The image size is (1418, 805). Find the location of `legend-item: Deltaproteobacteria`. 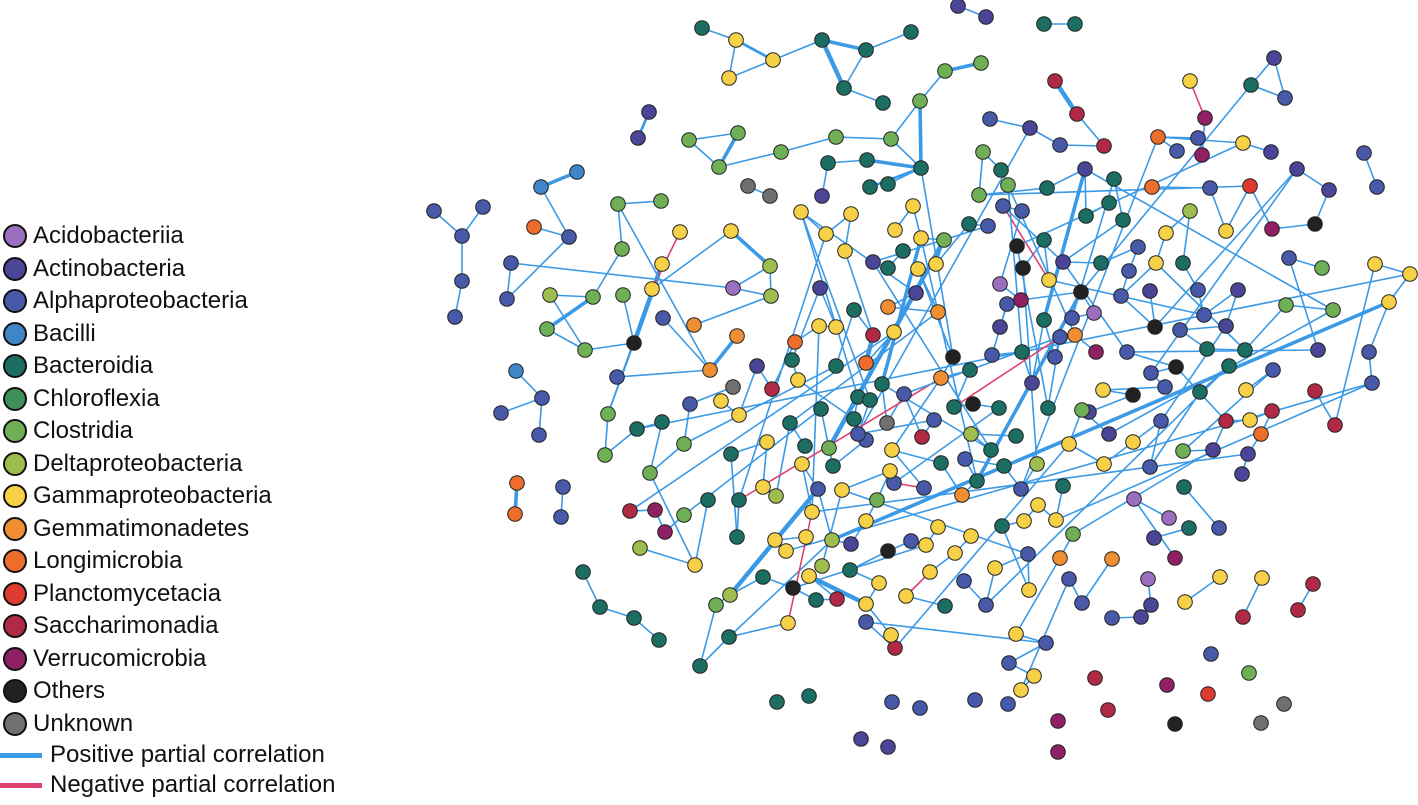

legend-item: Deltaproteobacteria is located at coordinates (200, 464).